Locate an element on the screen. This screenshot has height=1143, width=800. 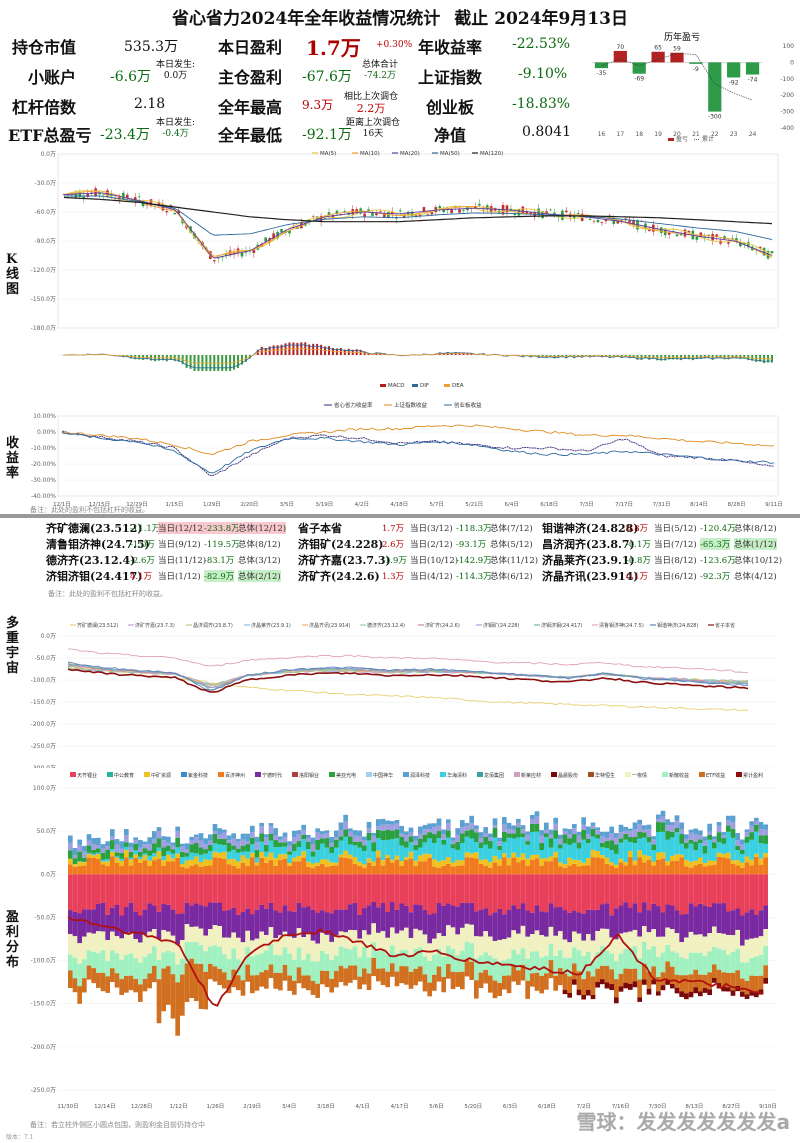
return-x-tick: 4/2日 is located at coordinates (362, 504).